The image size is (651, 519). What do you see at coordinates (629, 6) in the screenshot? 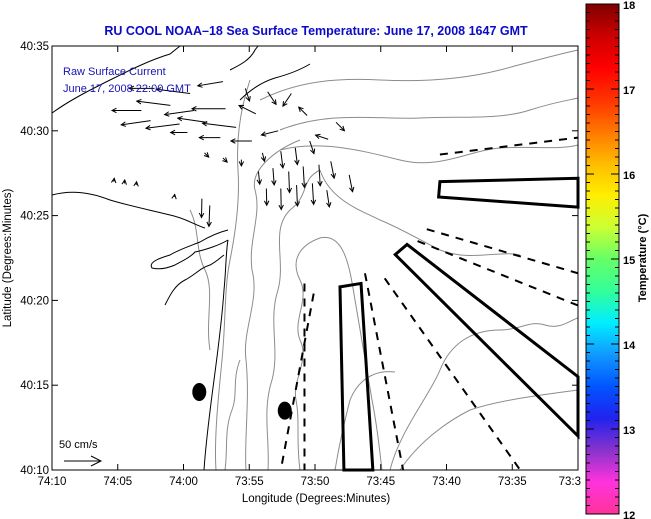
I see `colorbar-label: 18` at bounding box center [629, 6].